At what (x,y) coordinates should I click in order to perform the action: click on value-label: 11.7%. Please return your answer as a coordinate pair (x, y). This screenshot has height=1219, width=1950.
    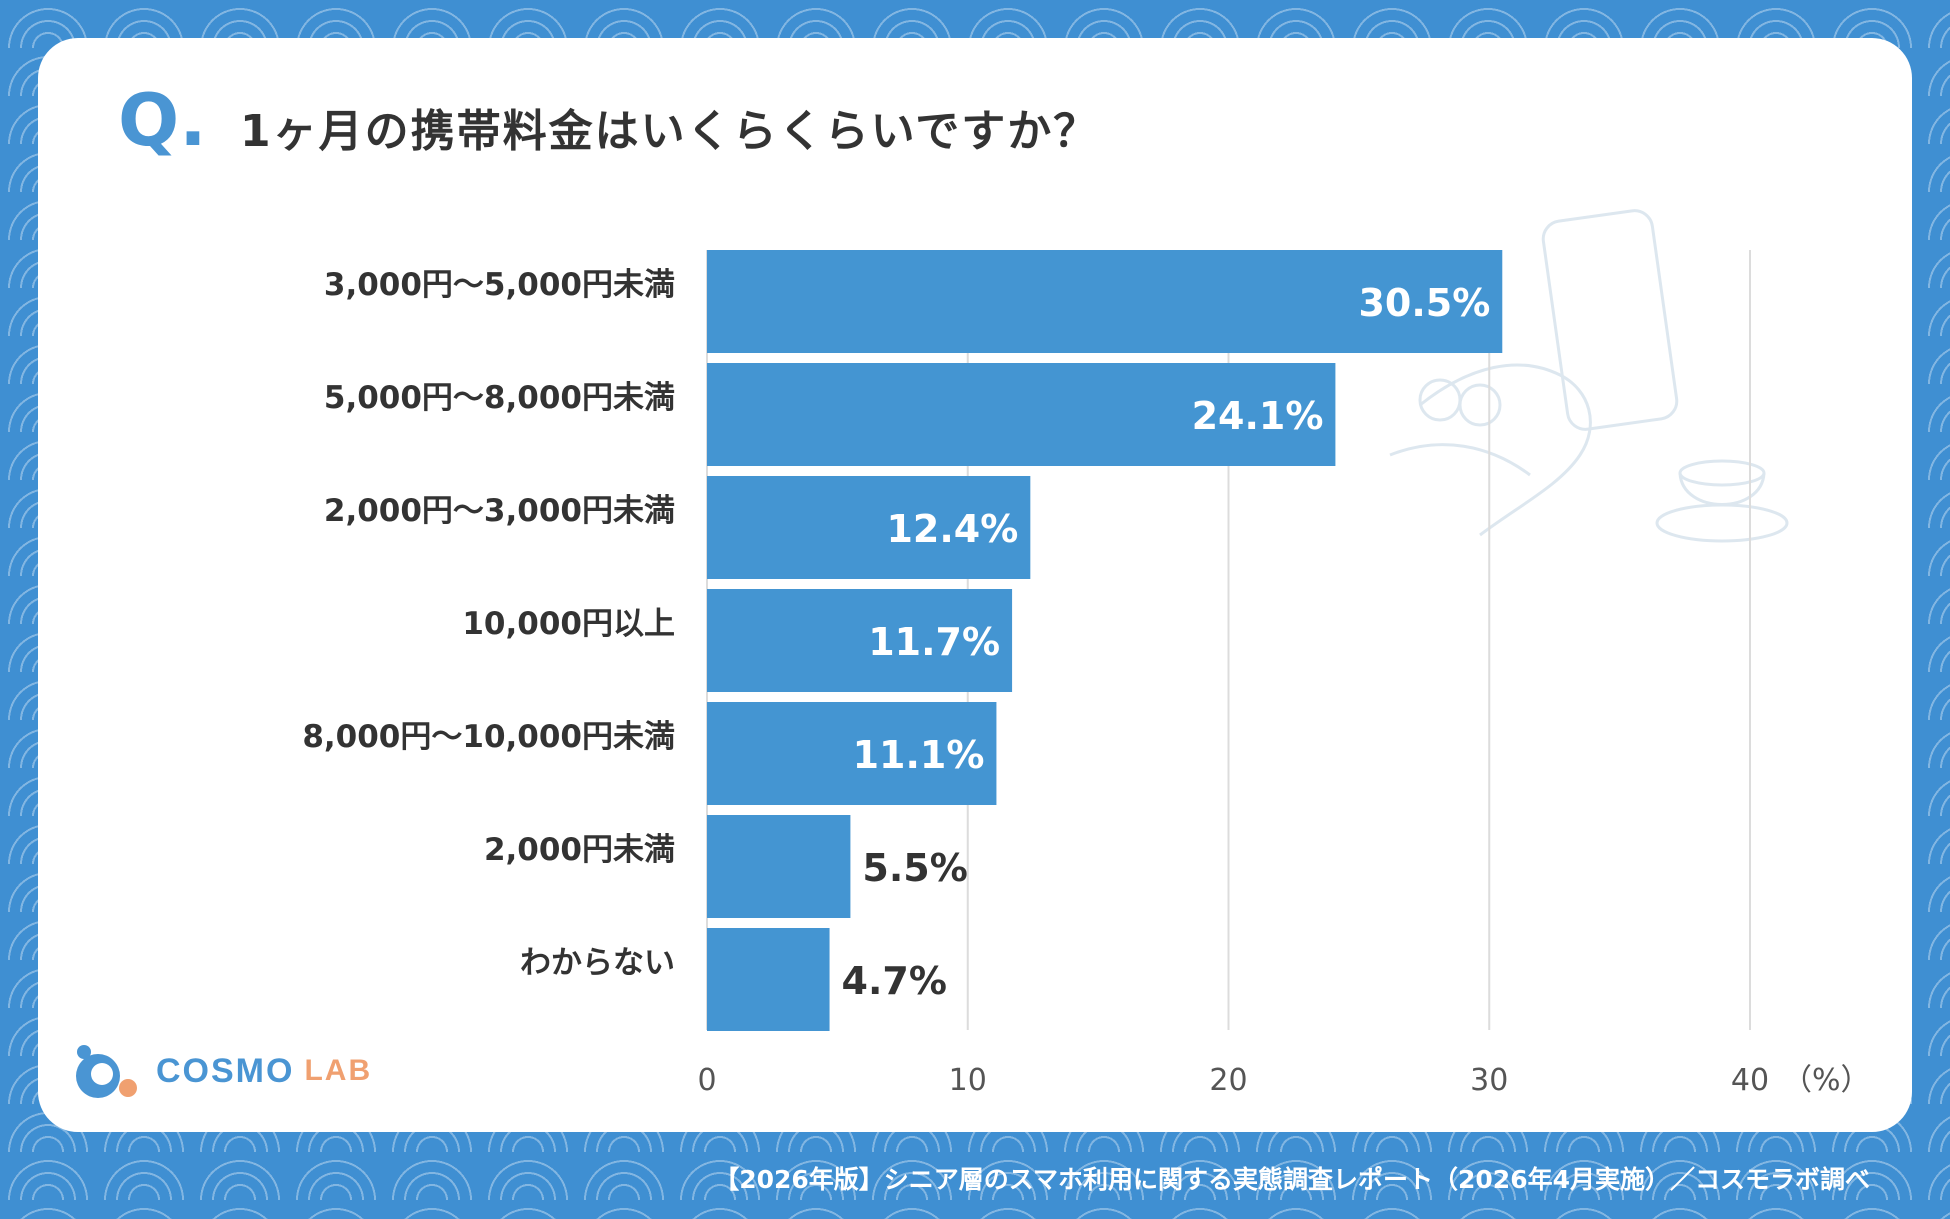
    Looking at the image, I should click on (934, 642).